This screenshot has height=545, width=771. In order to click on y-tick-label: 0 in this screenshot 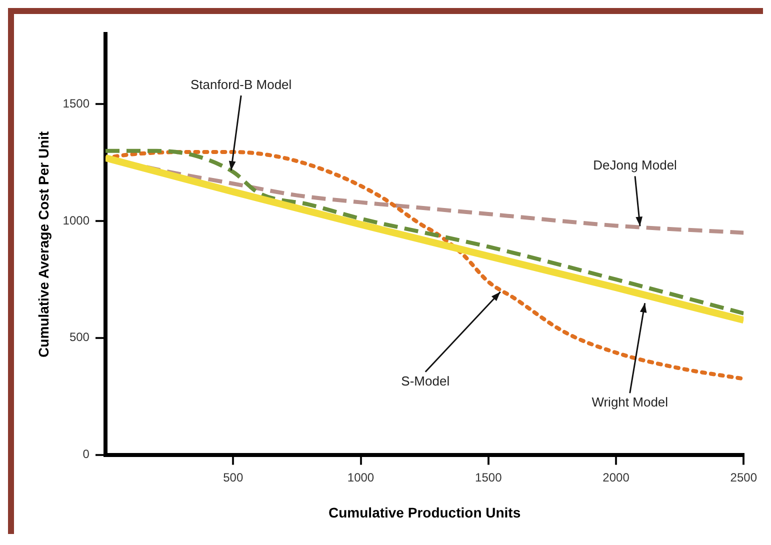, I will do `click(86, 454)`.